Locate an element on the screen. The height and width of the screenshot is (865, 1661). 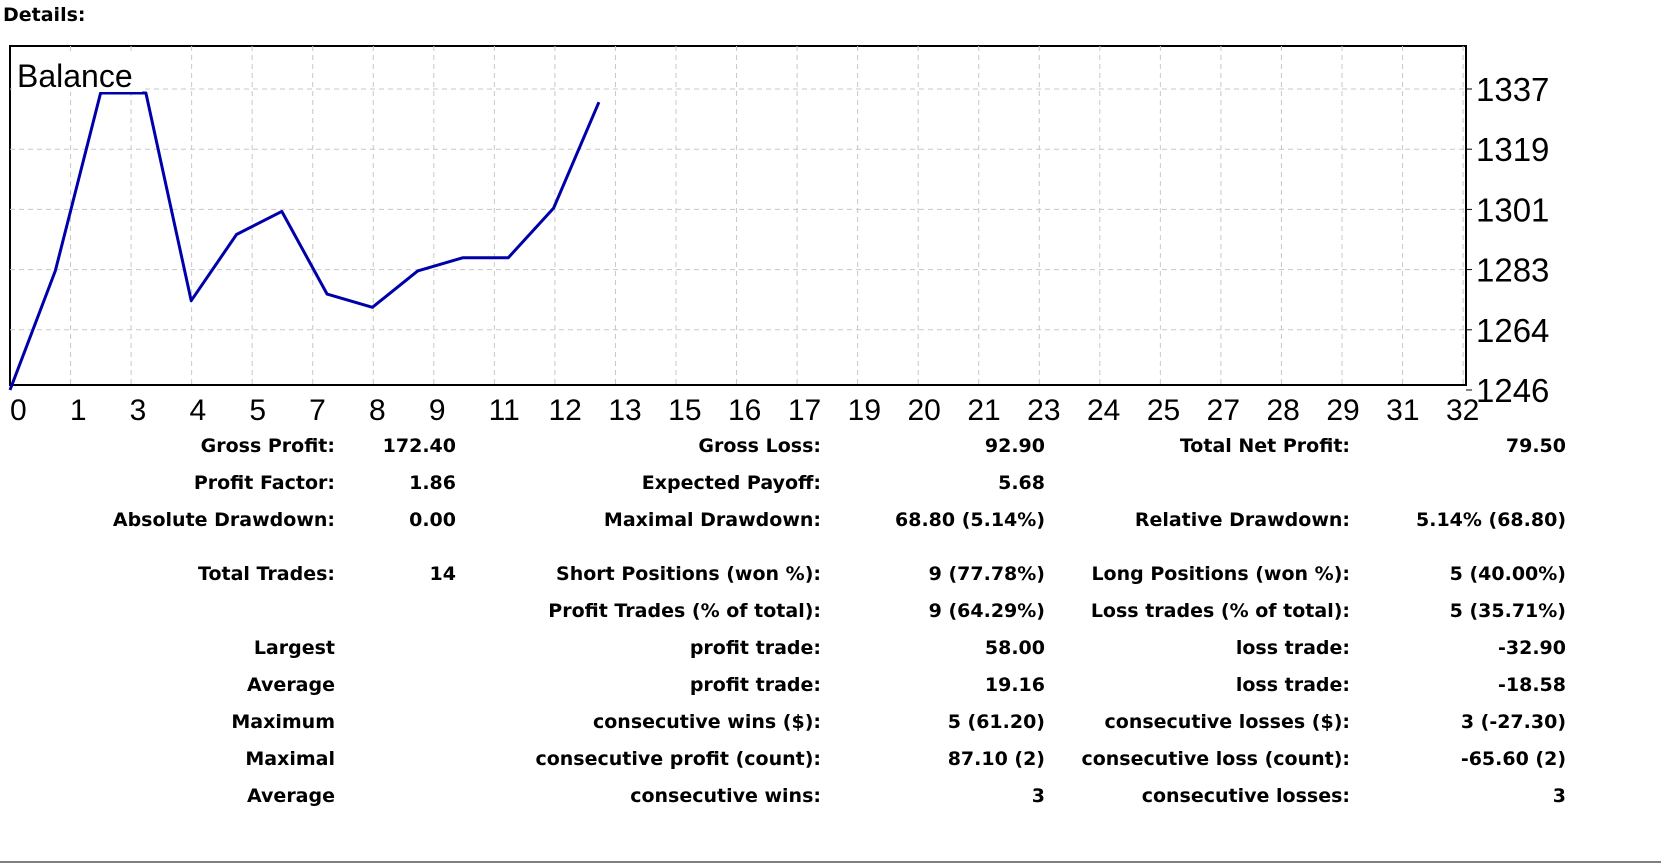
stat-value: 9 (77.78%) is located at coordinates (986, 574).